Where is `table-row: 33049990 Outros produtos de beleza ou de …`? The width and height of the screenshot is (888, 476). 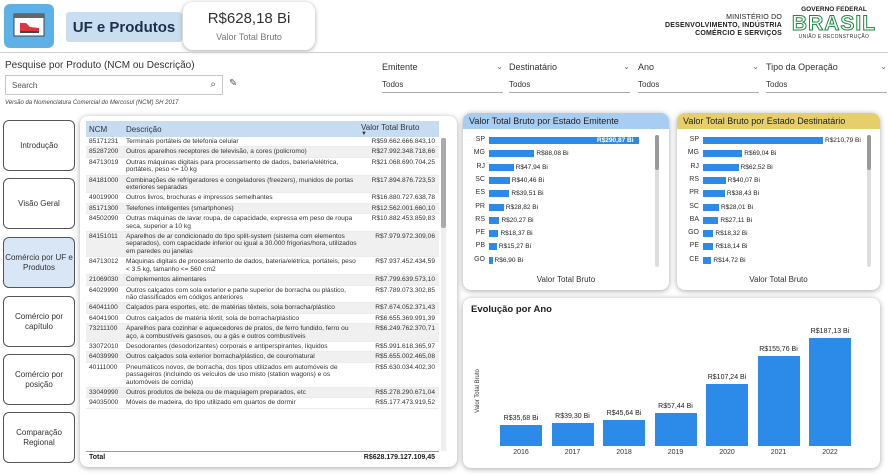
table-row: 33049990 Outros produtos de beleza ou de … is located at coordinates (262, 393).